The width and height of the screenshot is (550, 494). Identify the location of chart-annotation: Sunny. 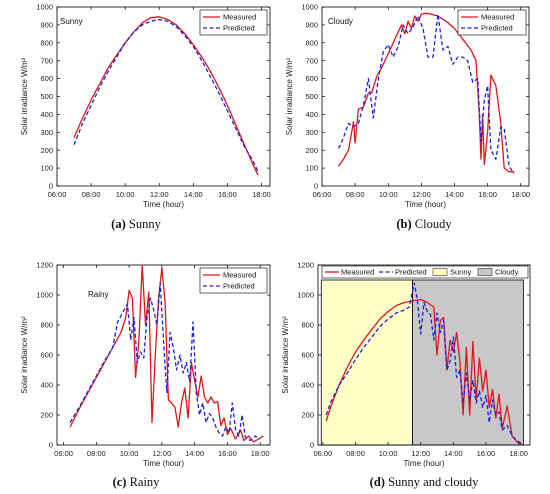
(71, 21).